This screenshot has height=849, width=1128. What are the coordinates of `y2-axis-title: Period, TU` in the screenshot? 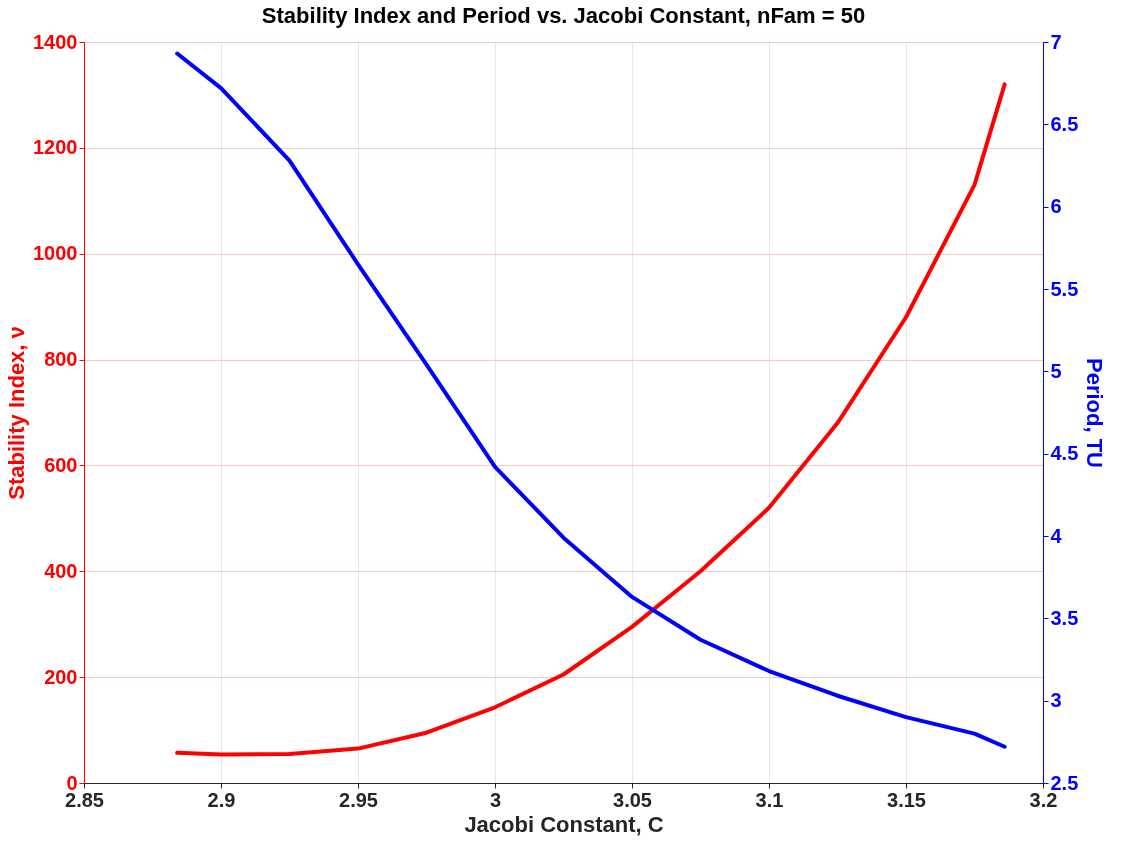 It's located at (1095, 413).